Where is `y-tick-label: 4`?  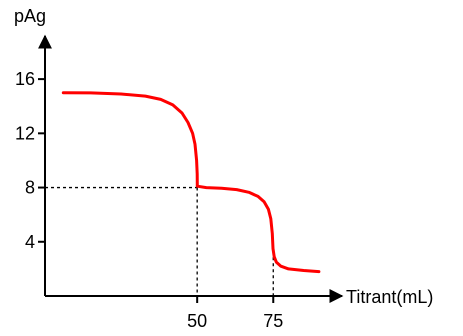 y-tick-label: 4 is located at coordinates (30, 242).